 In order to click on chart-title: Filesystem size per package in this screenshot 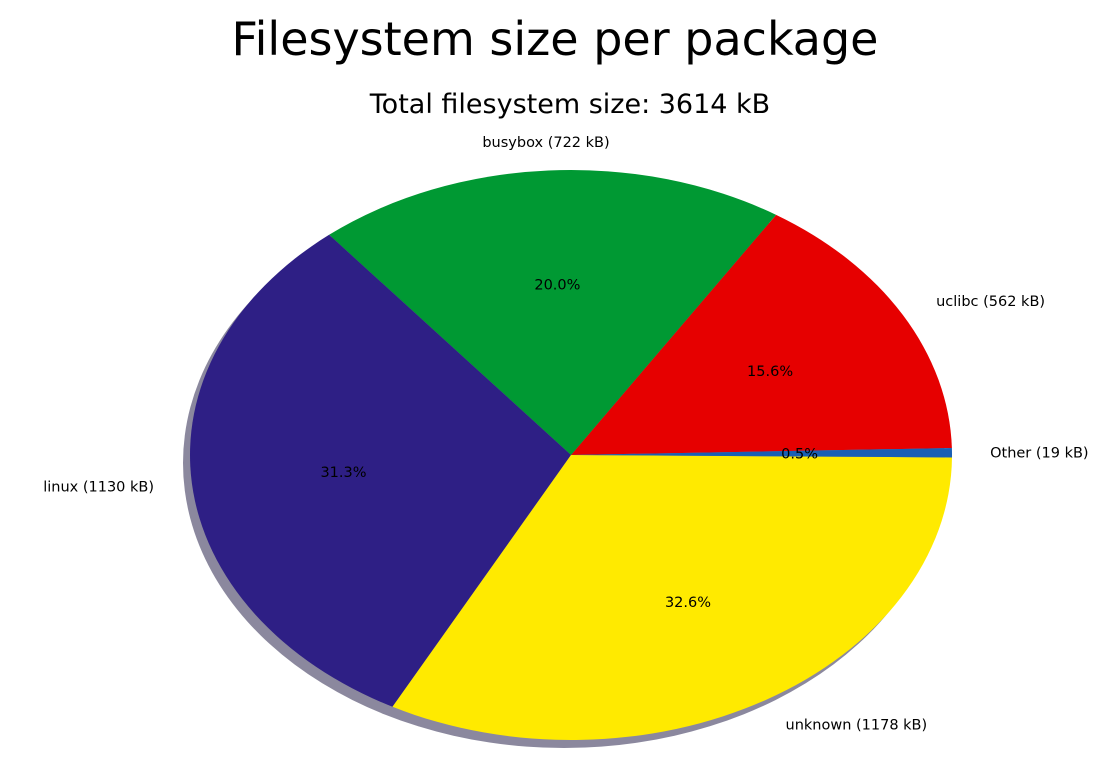, I will do `click(555, 39)`.